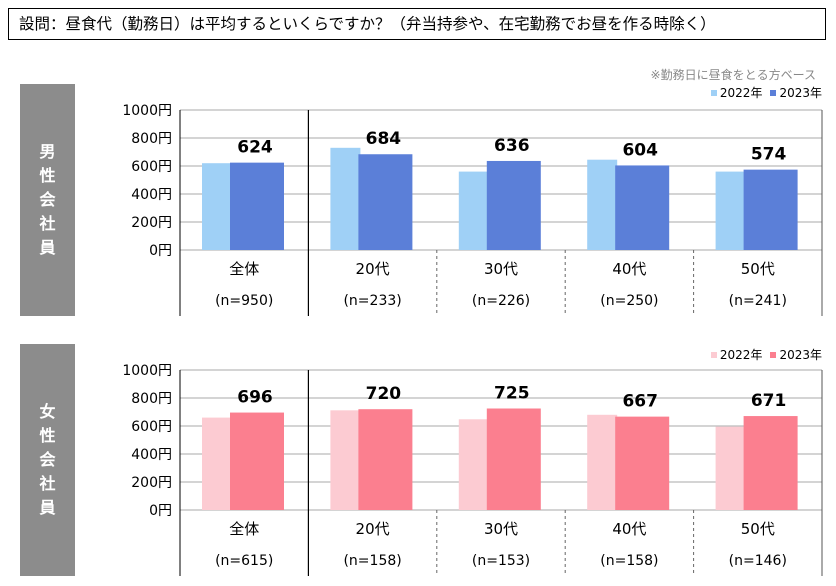  What do you see at coordinates (47, 411) in the screenshot?
I see `side-label-female-char: 女` at bounding box center [47, 411].